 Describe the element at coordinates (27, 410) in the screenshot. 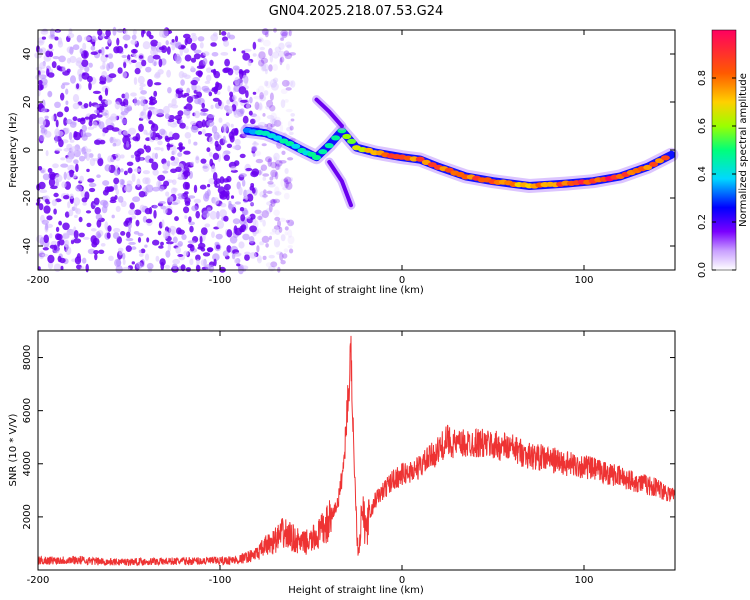

I see `y-tick-label: 6000` at that location.